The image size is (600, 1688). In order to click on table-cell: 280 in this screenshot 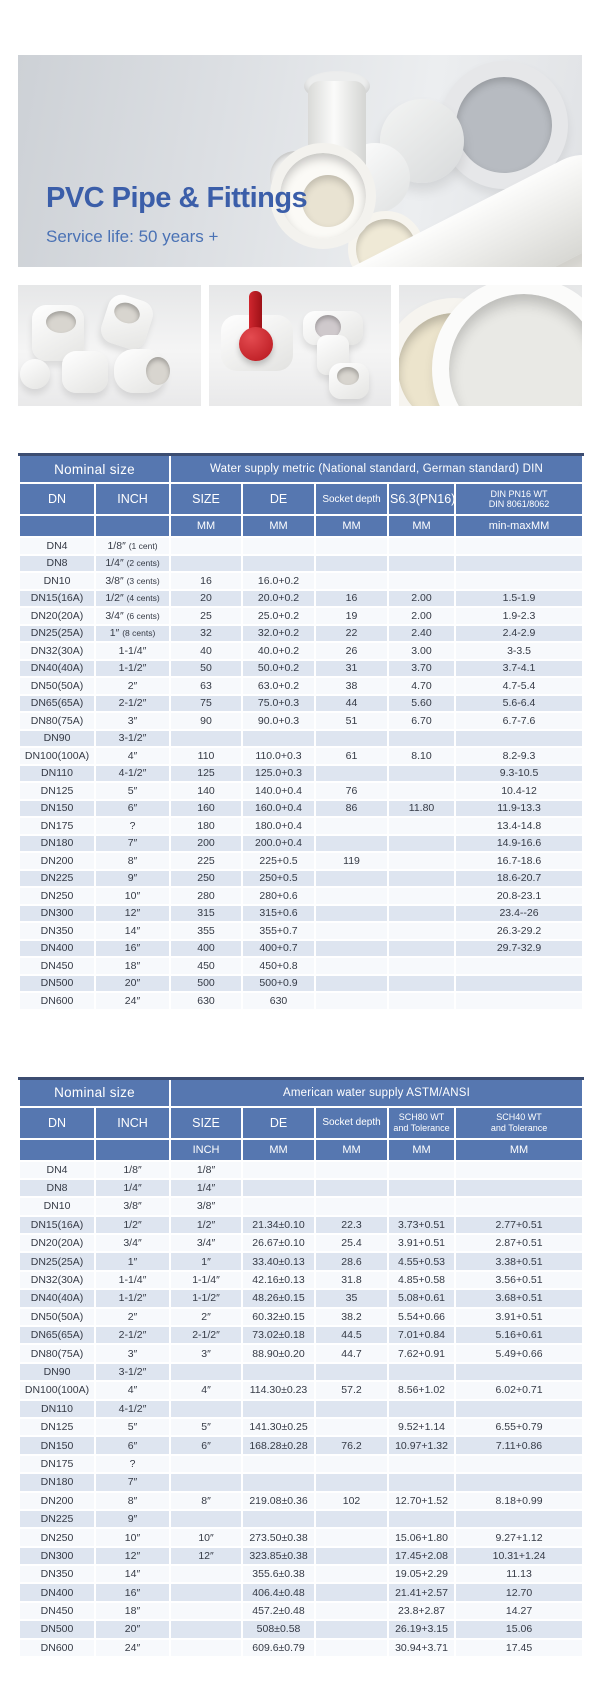, I will do `click(206, 896)`.